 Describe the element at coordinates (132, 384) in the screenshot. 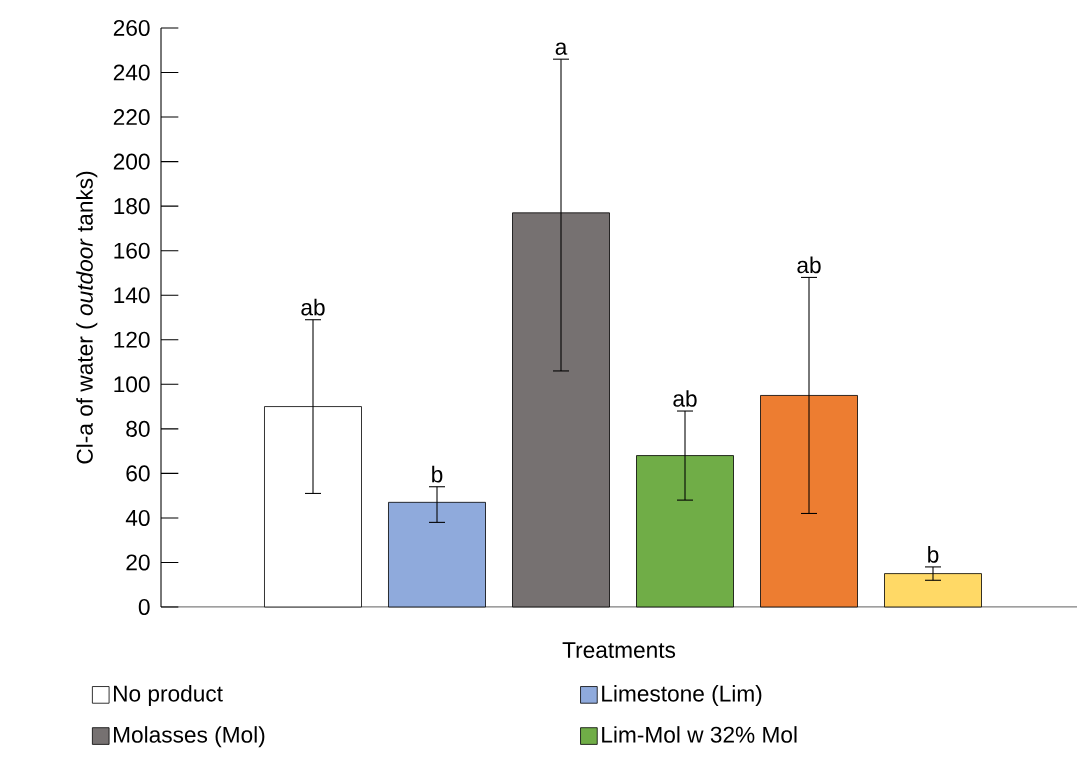

I see `y-tick-label: 100` at that location.